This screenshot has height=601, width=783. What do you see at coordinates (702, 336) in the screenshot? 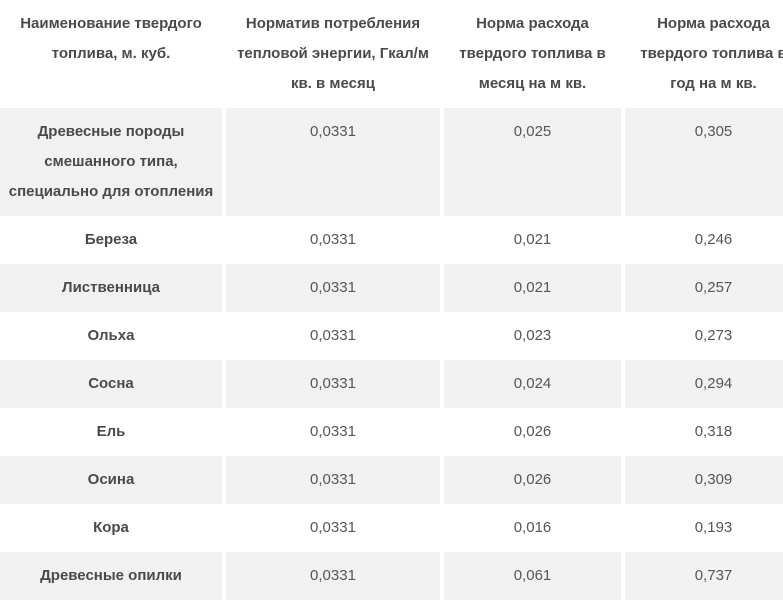
I see `yearly-rate-cell: 0,273` at bounding box center [702, 336].